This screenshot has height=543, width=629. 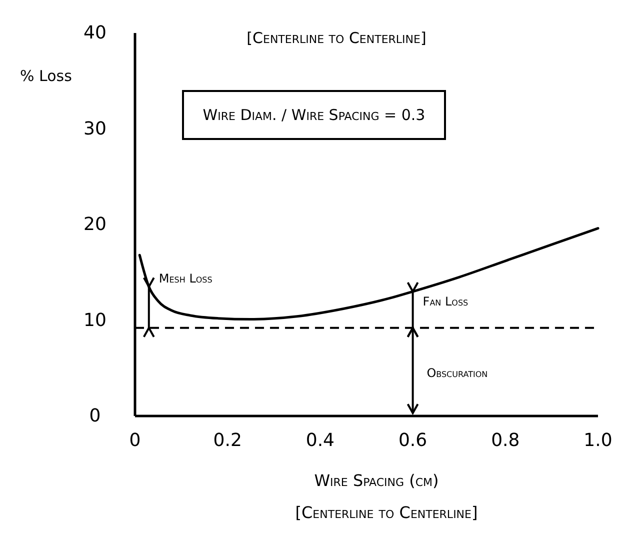 What do you see at coordinates (457, 373) in the screenshot?
I see `annotation: Obscuration` at bounding box center [457, 373].